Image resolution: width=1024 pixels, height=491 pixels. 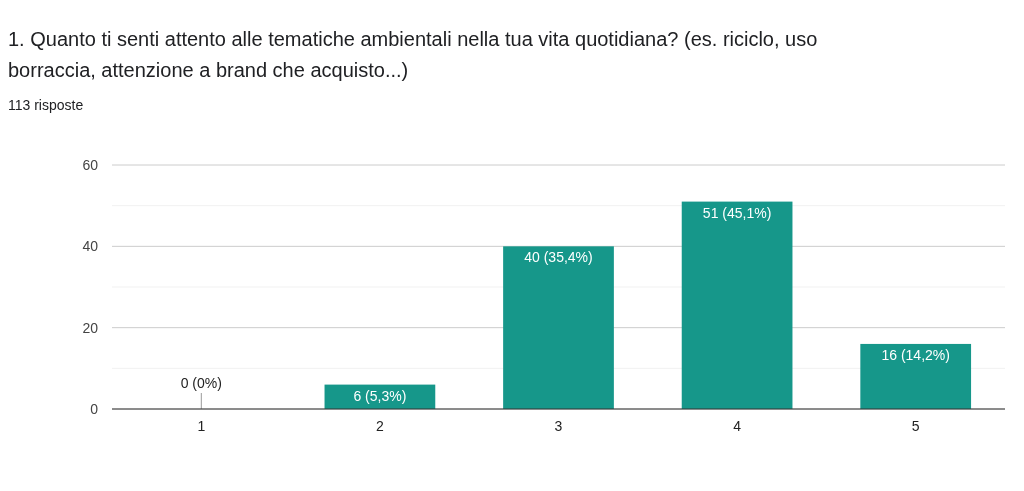 What do you see at coordinates (380, 395) in the screenshot?
I see `data-label: 6 (5,3%)` at bounding box center [380, 395].